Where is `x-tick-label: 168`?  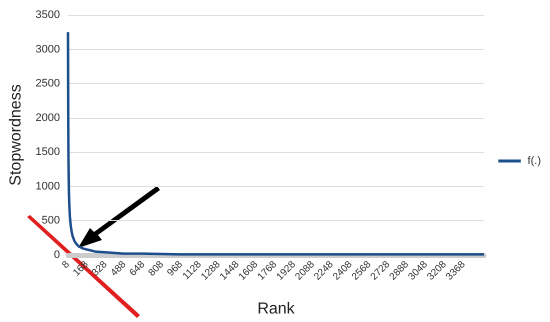
x-tick-label: 168 is located at coordinates (81, 268).